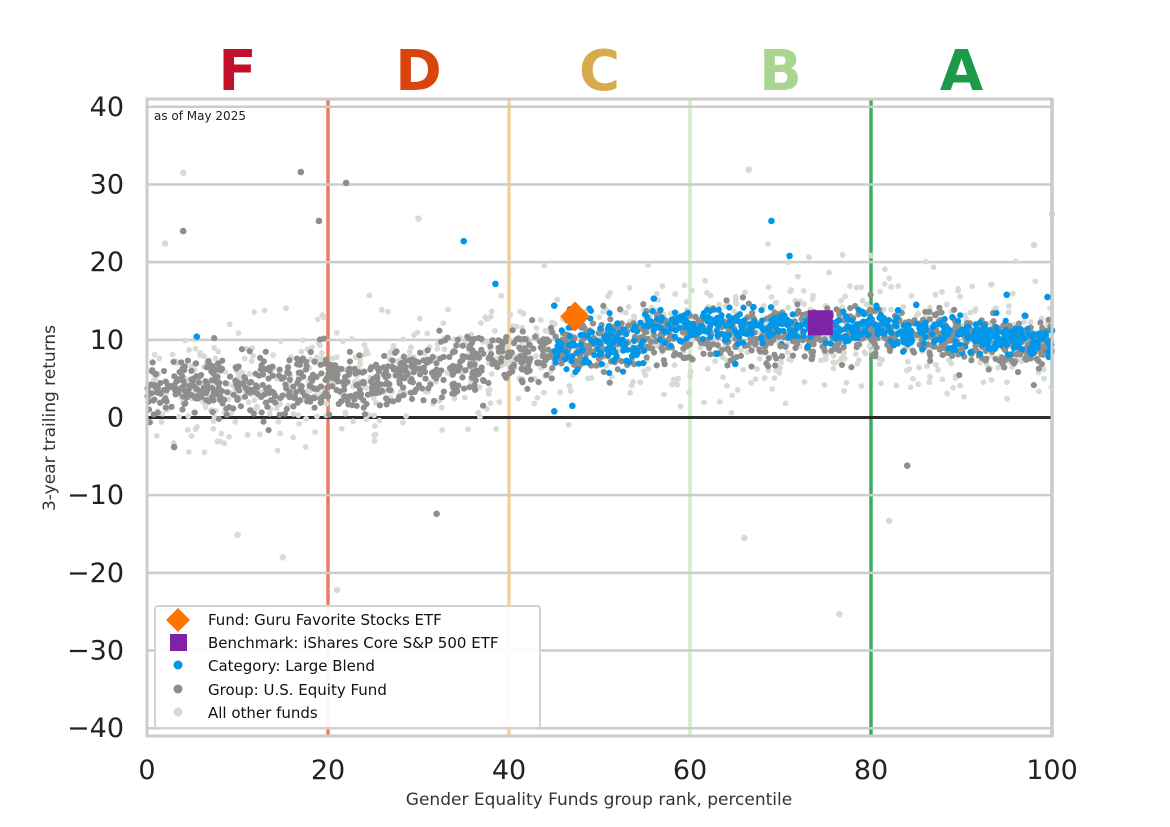  What do you see at coordinates (297, 690) in the screenshot?
I see `legend-group-label: Group: U.S. Equity Fund` at bounding box center [297, 690].